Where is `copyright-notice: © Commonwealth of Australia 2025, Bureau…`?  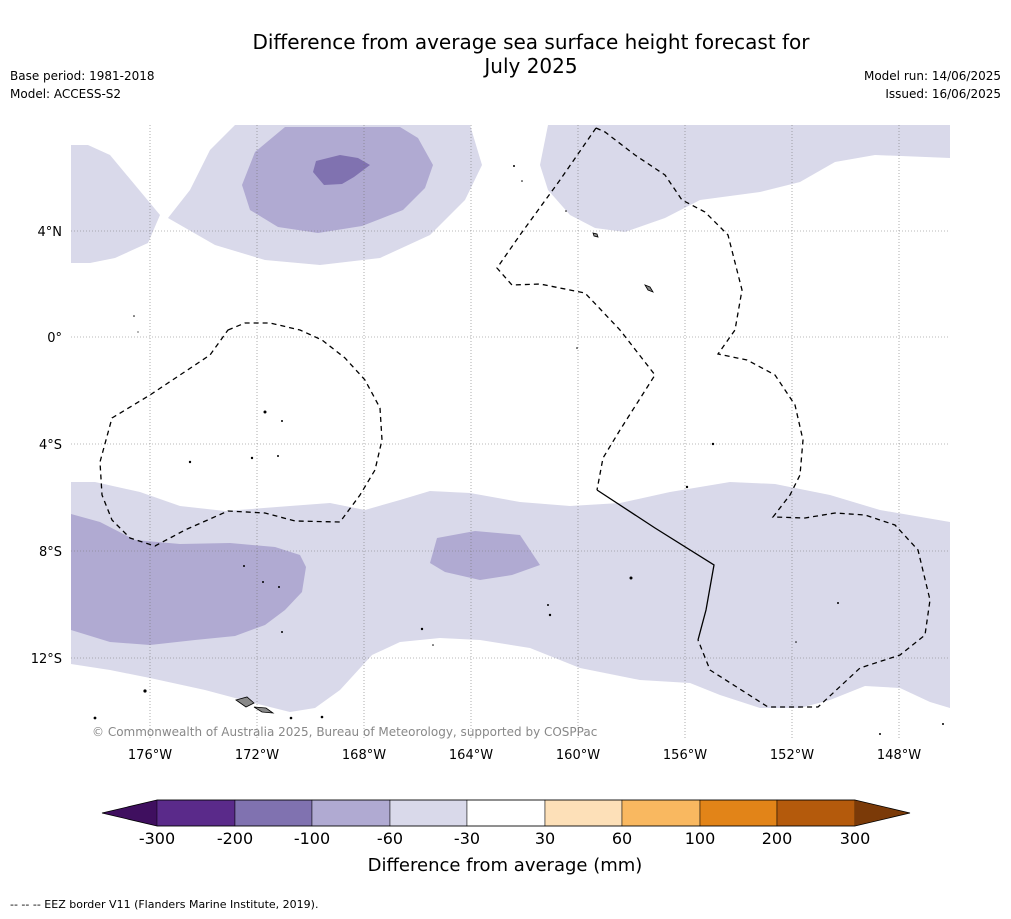 copyright-notice: © Commonwealth of Australia 2025, Bureau… is located at coordinates (344, 732).